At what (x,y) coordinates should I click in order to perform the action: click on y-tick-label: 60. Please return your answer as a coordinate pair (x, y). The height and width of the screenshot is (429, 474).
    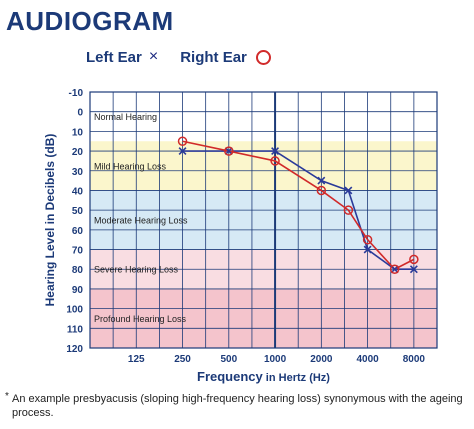
    Looking at the image, I should click on (78, 231).